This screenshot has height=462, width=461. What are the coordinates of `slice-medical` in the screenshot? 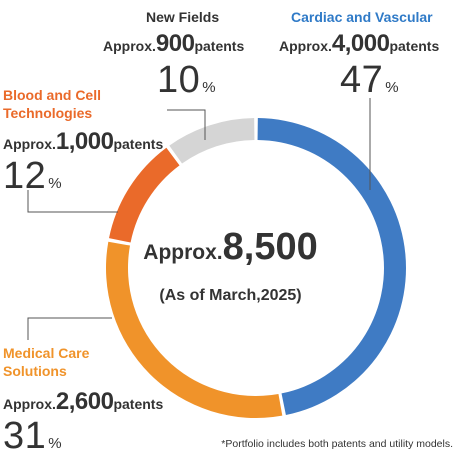 It's located at (194, 329).